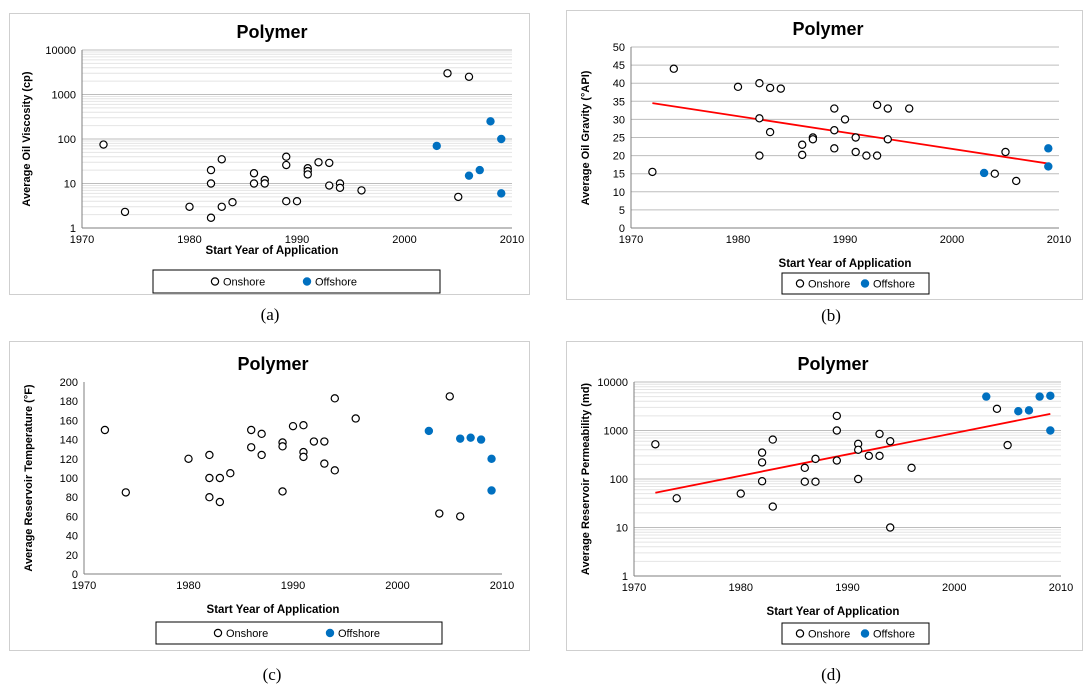  What do you see at coordinates (69, 402) in the screenshot?
I see `y-tick-label: 180` at bounding box center [69, 402].